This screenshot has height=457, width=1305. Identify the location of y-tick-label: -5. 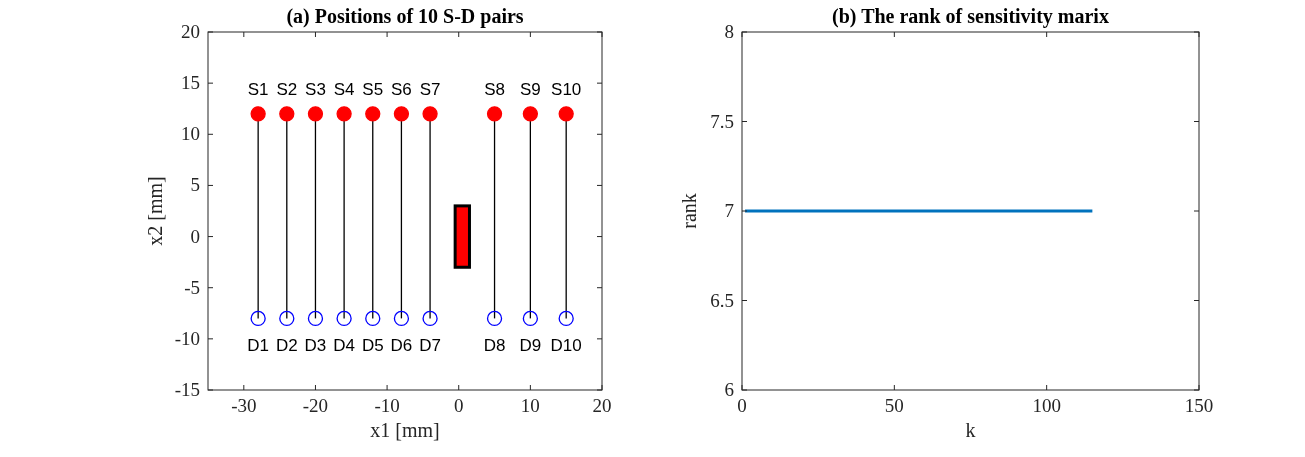
(192, 287).